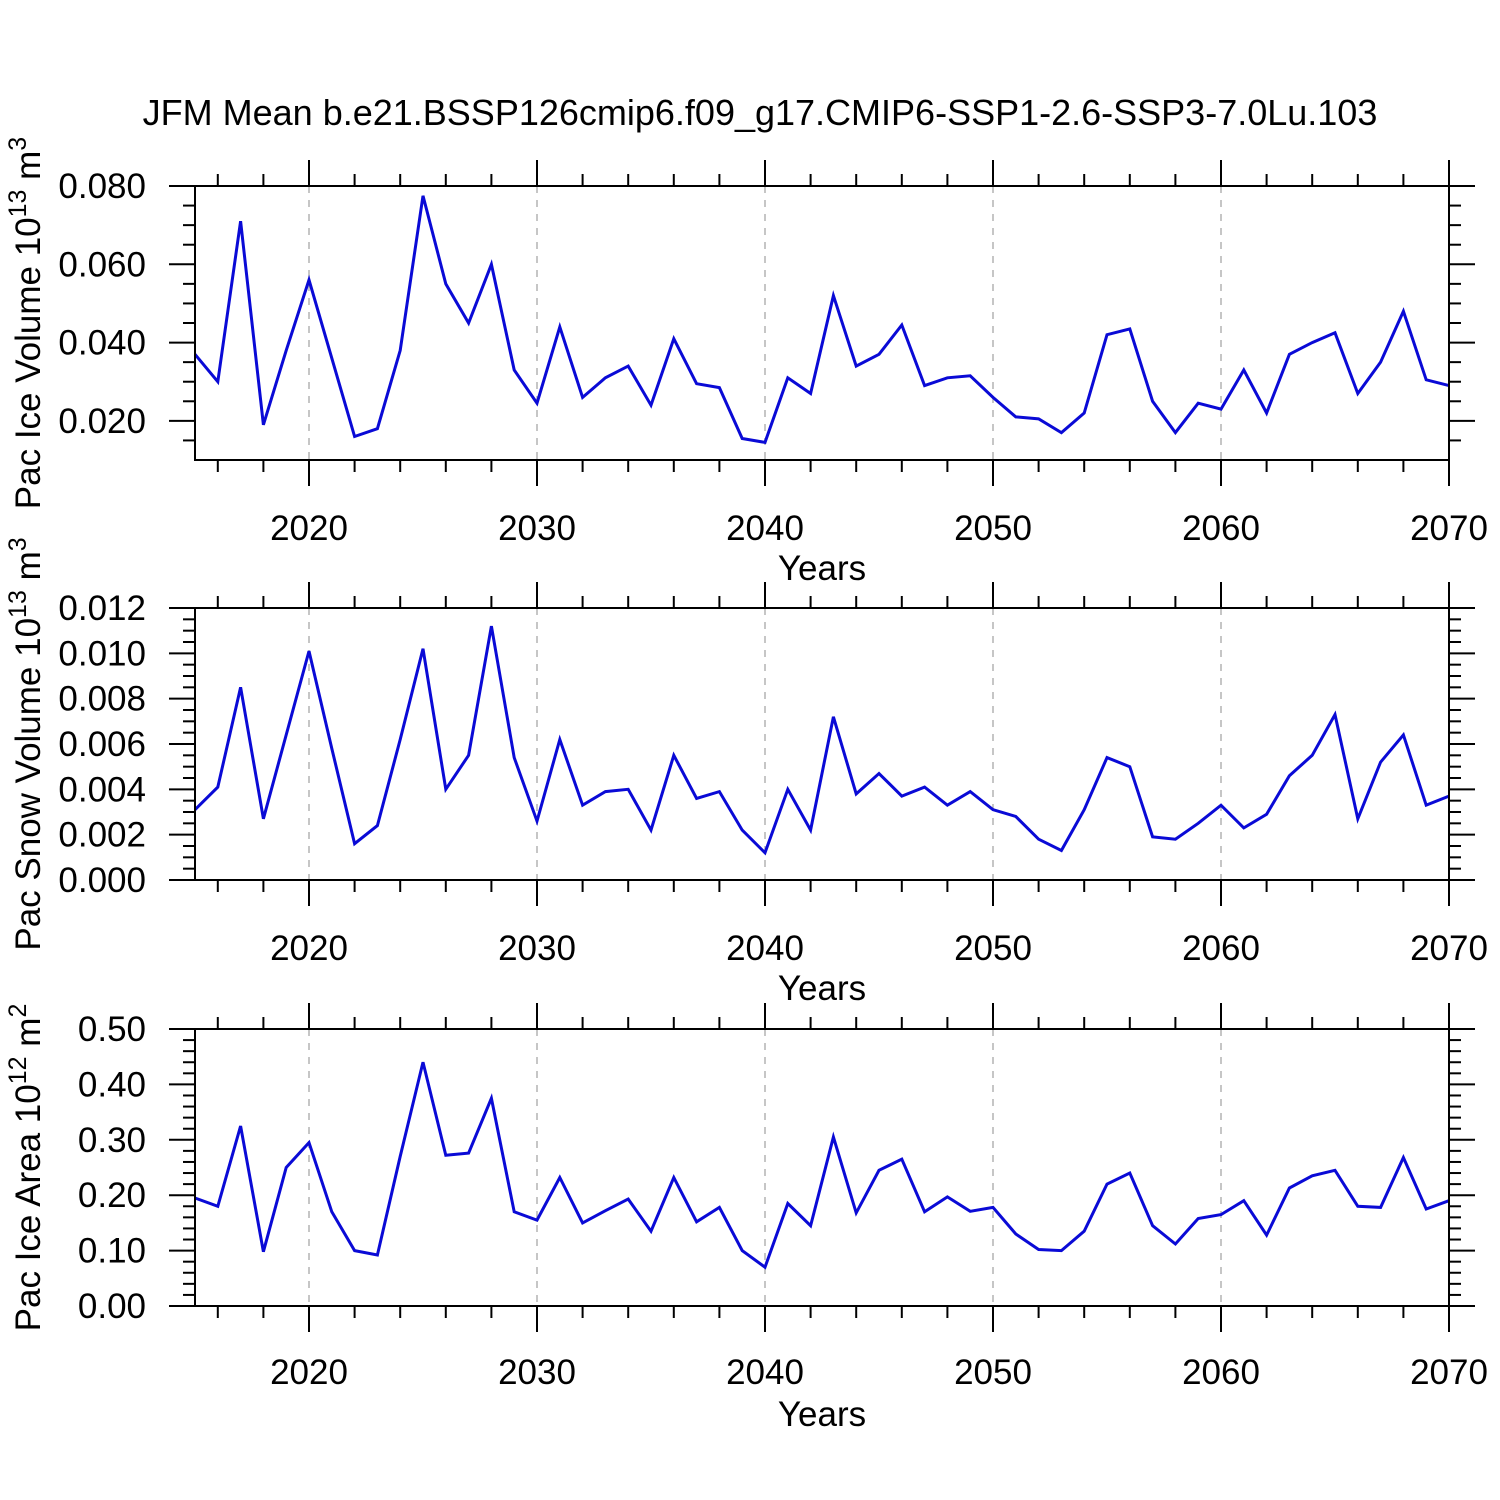  What do you see at coordinates (112, 1140) in the screenshot?
I see `y-tick-label: 0.30` at bounding box center [112, 1140].